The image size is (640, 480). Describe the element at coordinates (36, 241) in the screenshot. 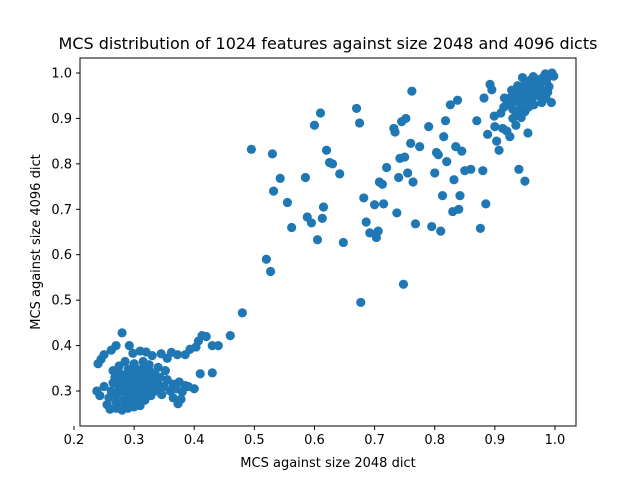

I see `y-axis-label: MCS against size 4096 dict` at that location.